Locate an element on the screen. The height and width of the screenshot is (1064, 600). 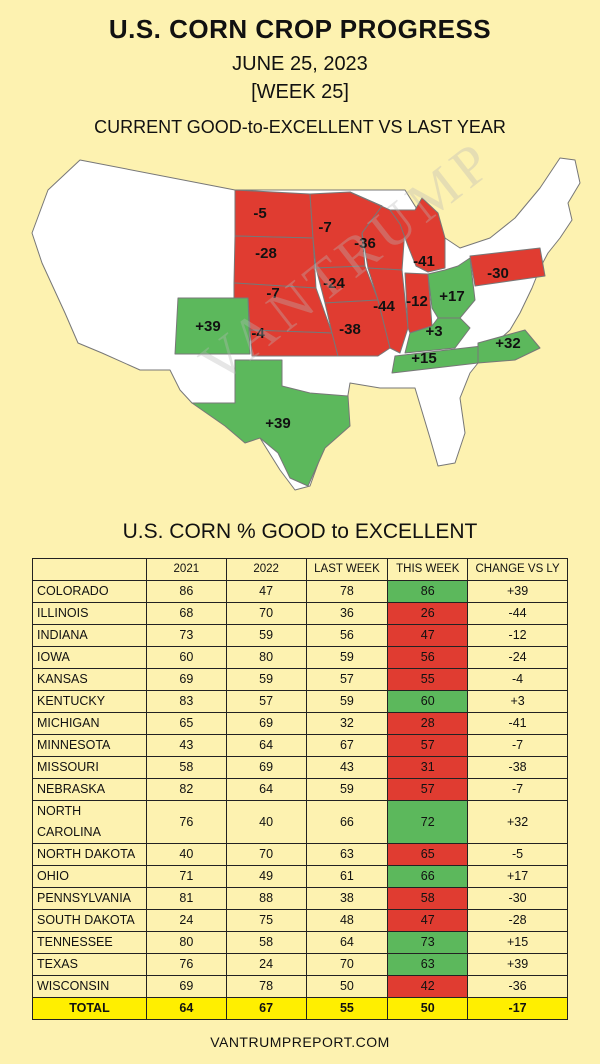
value-last-week: 43 is located at coordinates (347, 767).